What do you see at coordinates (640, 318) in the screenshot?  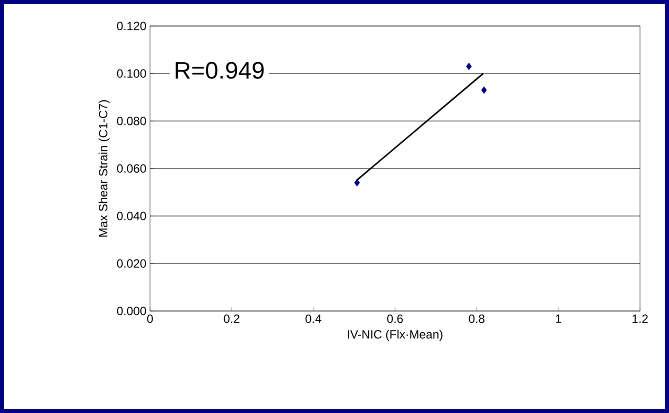 I see `x-tick-label: 1.2` at bounding box center [640, 318].